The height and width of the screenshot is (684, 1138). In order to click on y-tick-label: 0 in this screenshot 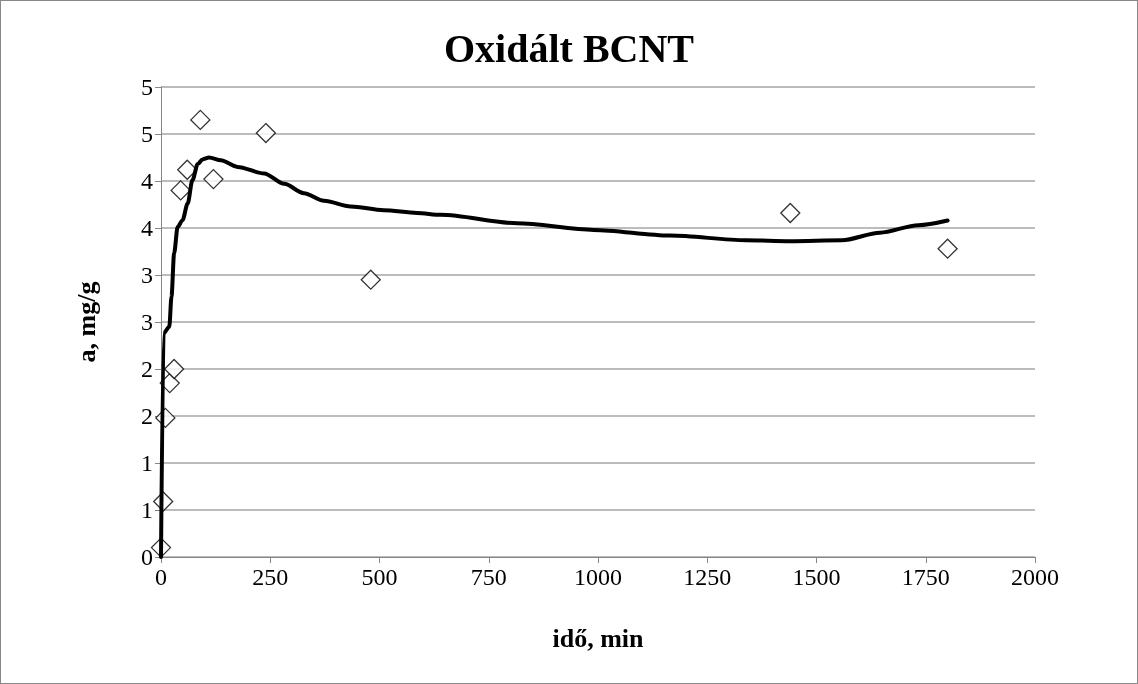, I will do `click(147, 557)`.